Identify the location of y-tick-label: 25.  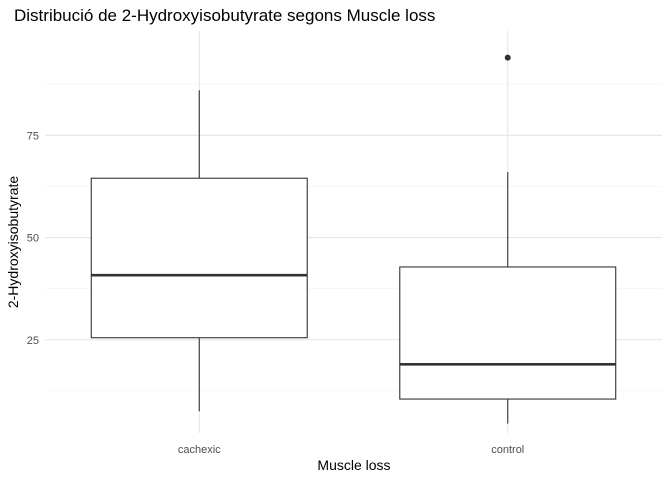
(33, 341).